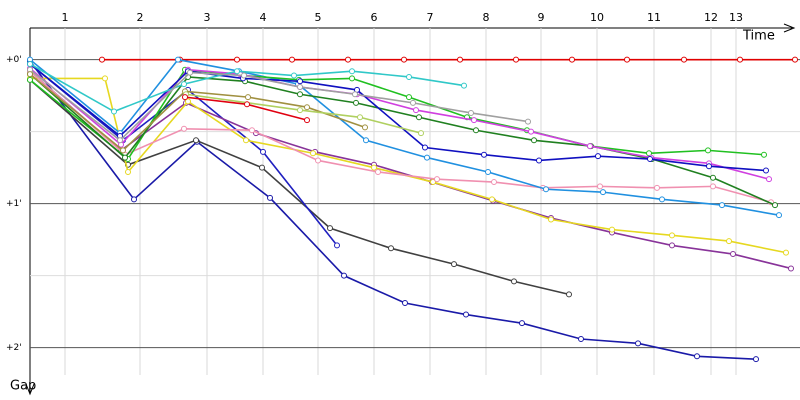 Image resolution: width=800 pixels, height=400 pixels. Describe the element at coordinates (758, 36) in the screenshot. I see `x-axis-label: Time` at that location.